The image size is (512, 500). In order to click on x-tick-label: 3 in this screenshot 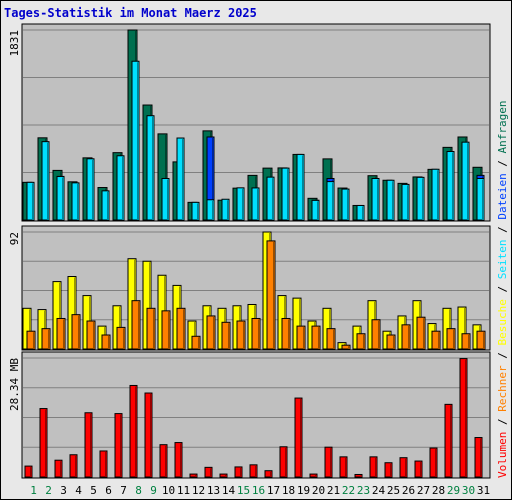, I will do `click(63, 490)`.